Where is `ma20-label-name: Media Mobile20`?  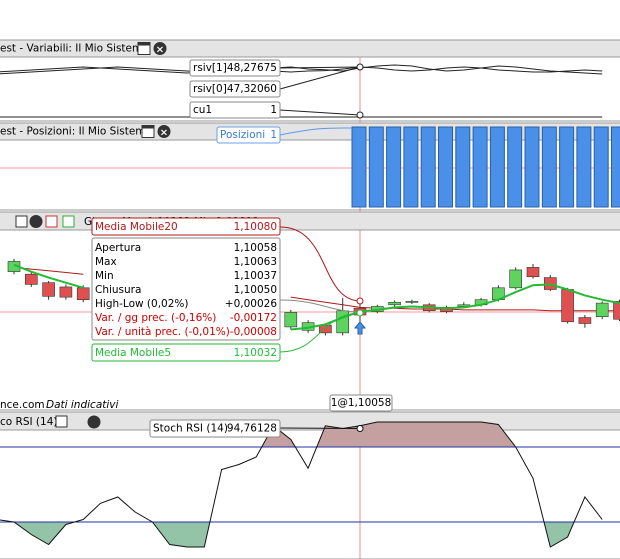
ma20-label-name: Media Mobile20 is located at coordinates (136, 227).